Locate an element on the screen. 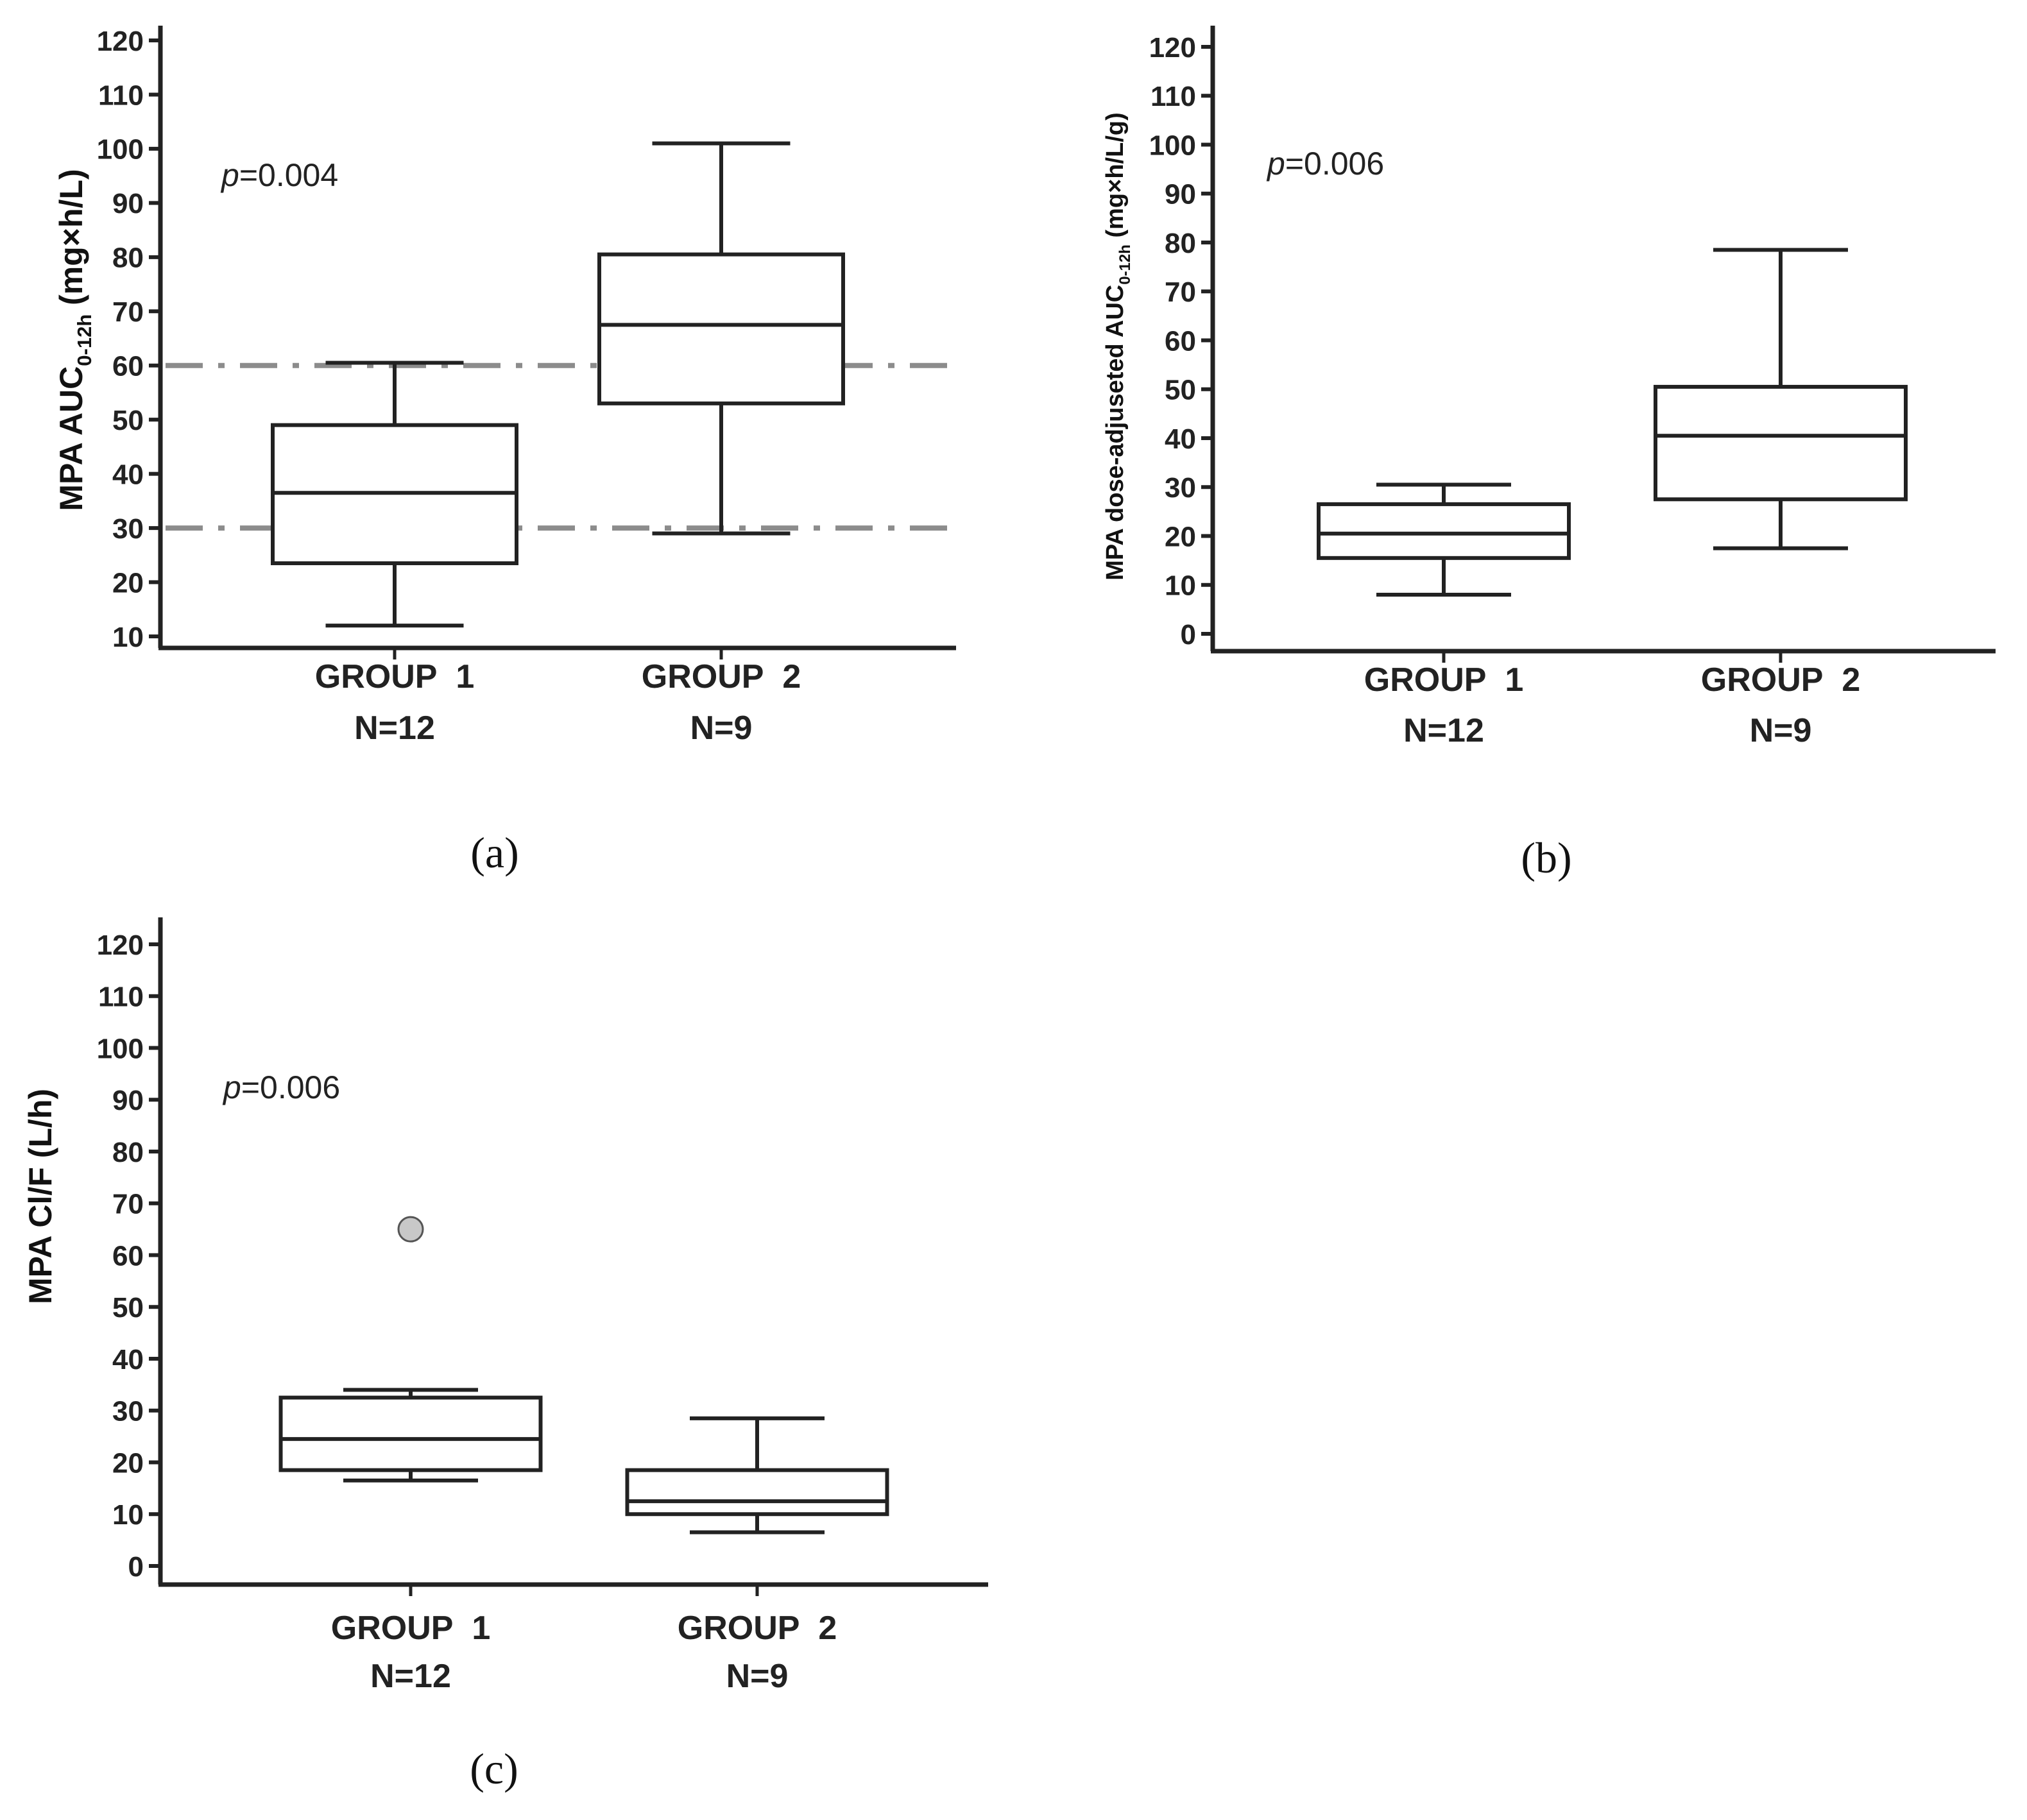  y-axis-label: MPA Cl/F (L/h) is located at coordinates (40, 1196).